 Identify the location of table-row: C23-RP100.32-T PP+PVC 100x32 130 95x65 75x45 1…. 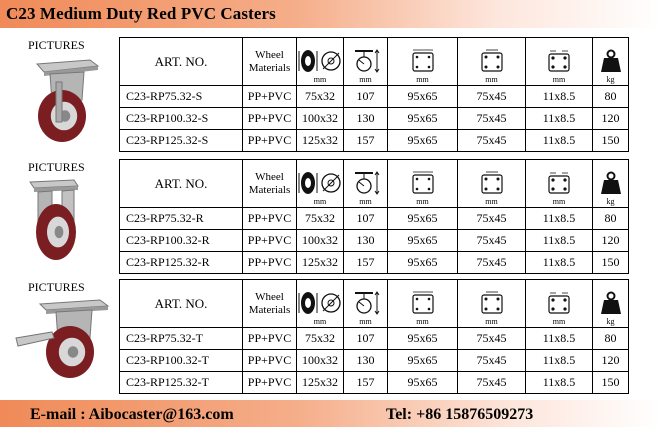
(374, 360).